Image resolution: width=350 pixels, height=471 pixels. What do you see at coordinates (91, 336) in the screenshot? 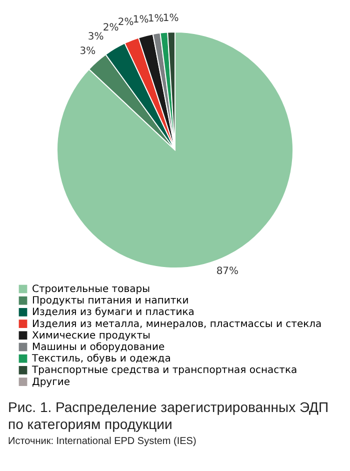
I see `legend-label: Химические продукты` at bounding box center [91, 336].